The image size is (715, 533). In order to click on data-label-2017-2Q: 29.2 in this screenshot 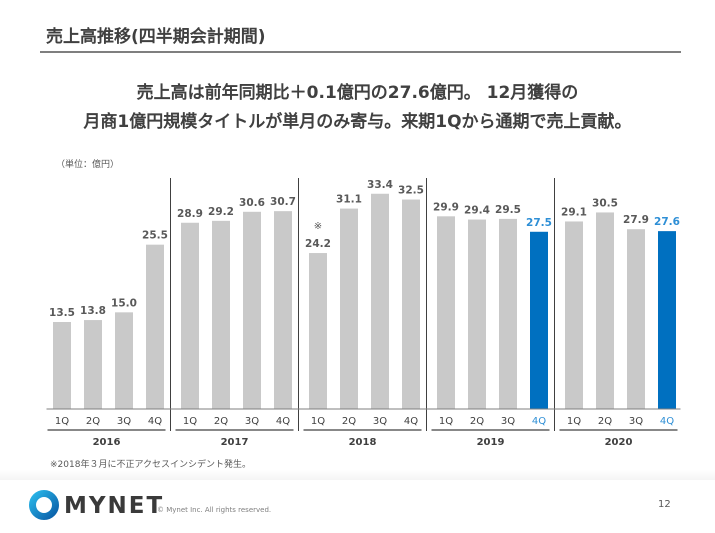, I will do `click(221, 212)`.